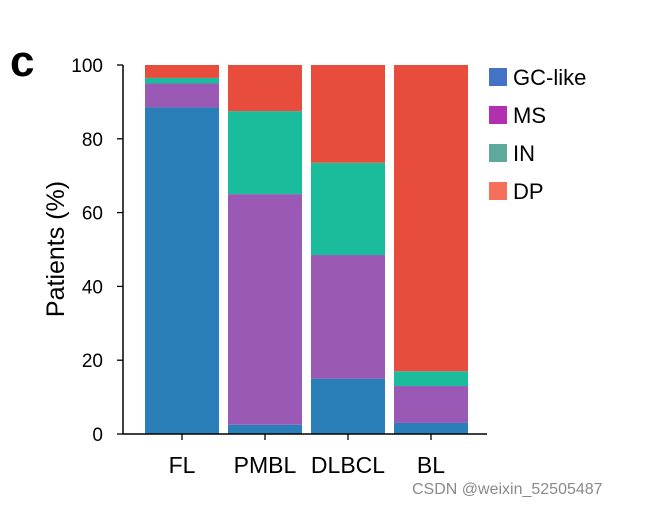 The height and width of the screenshot is (506, 655). What do you see at coordinates (182, 270) in the screenshot?
I see `bar-segment-fl-gc-like` at bounding box center [182, 270].